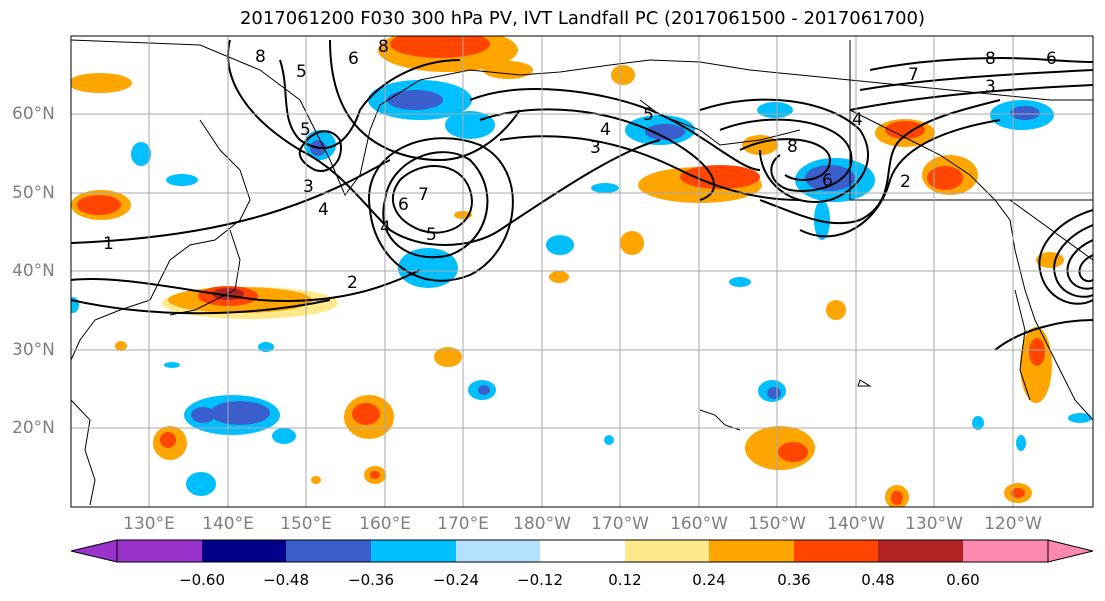 The image size is (1105, 601). What do you see at coordinates (149, 524) in the screenshot?
I see `lon-label: 130°E` at bounding box center [149, 524].